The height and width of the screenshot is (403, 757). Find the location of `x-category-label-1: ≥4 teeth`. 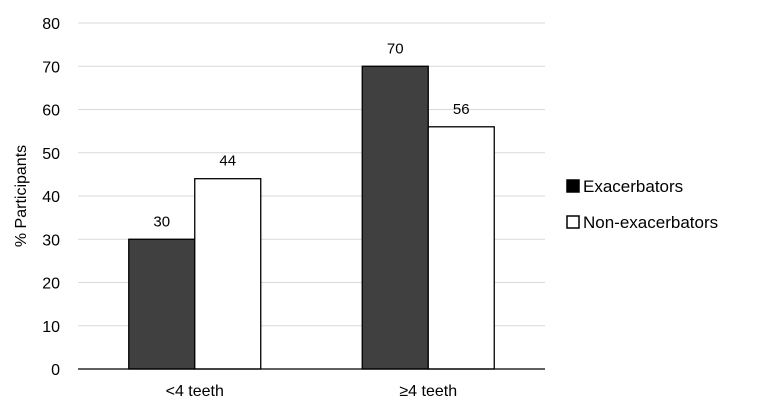

x-category-label-1: ≥4 teeth is located at coordinates (428, 391).